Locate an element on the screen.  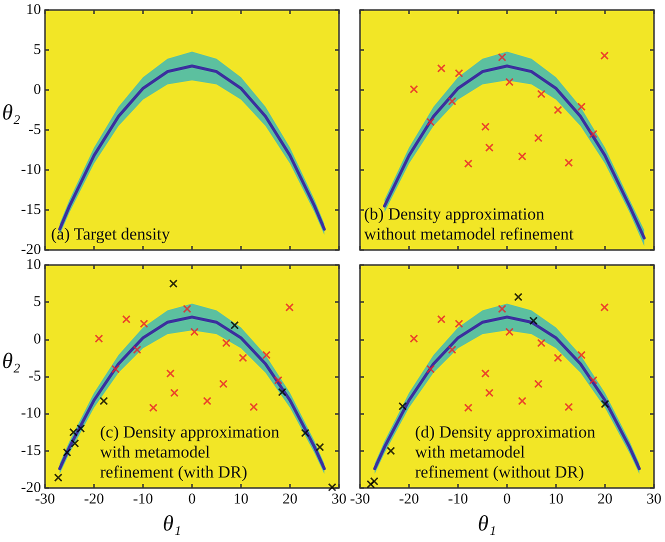
annotation: (b) Density approximation without metamodel refinement is located at coordinates (469, 224).